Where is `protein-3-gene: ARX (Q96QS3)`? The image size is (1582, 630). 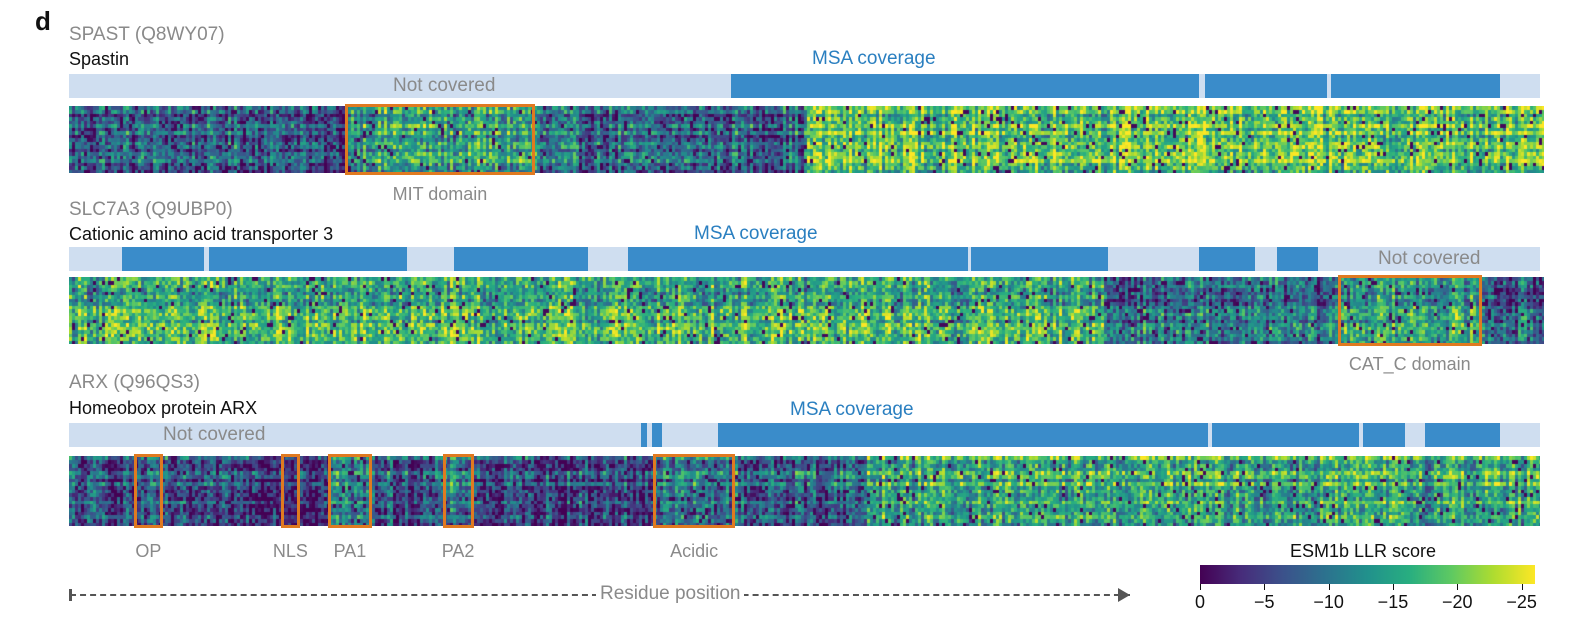
protein-3-gene: ARX (Q96QS3) is located at coordinates (134, 382).